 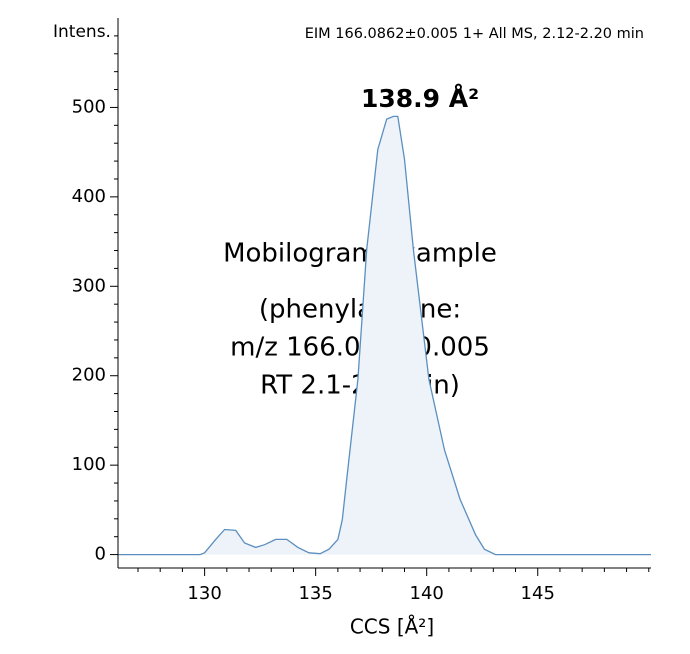 I want to click on x-tick-label: 140, so click(x=427, y=593).